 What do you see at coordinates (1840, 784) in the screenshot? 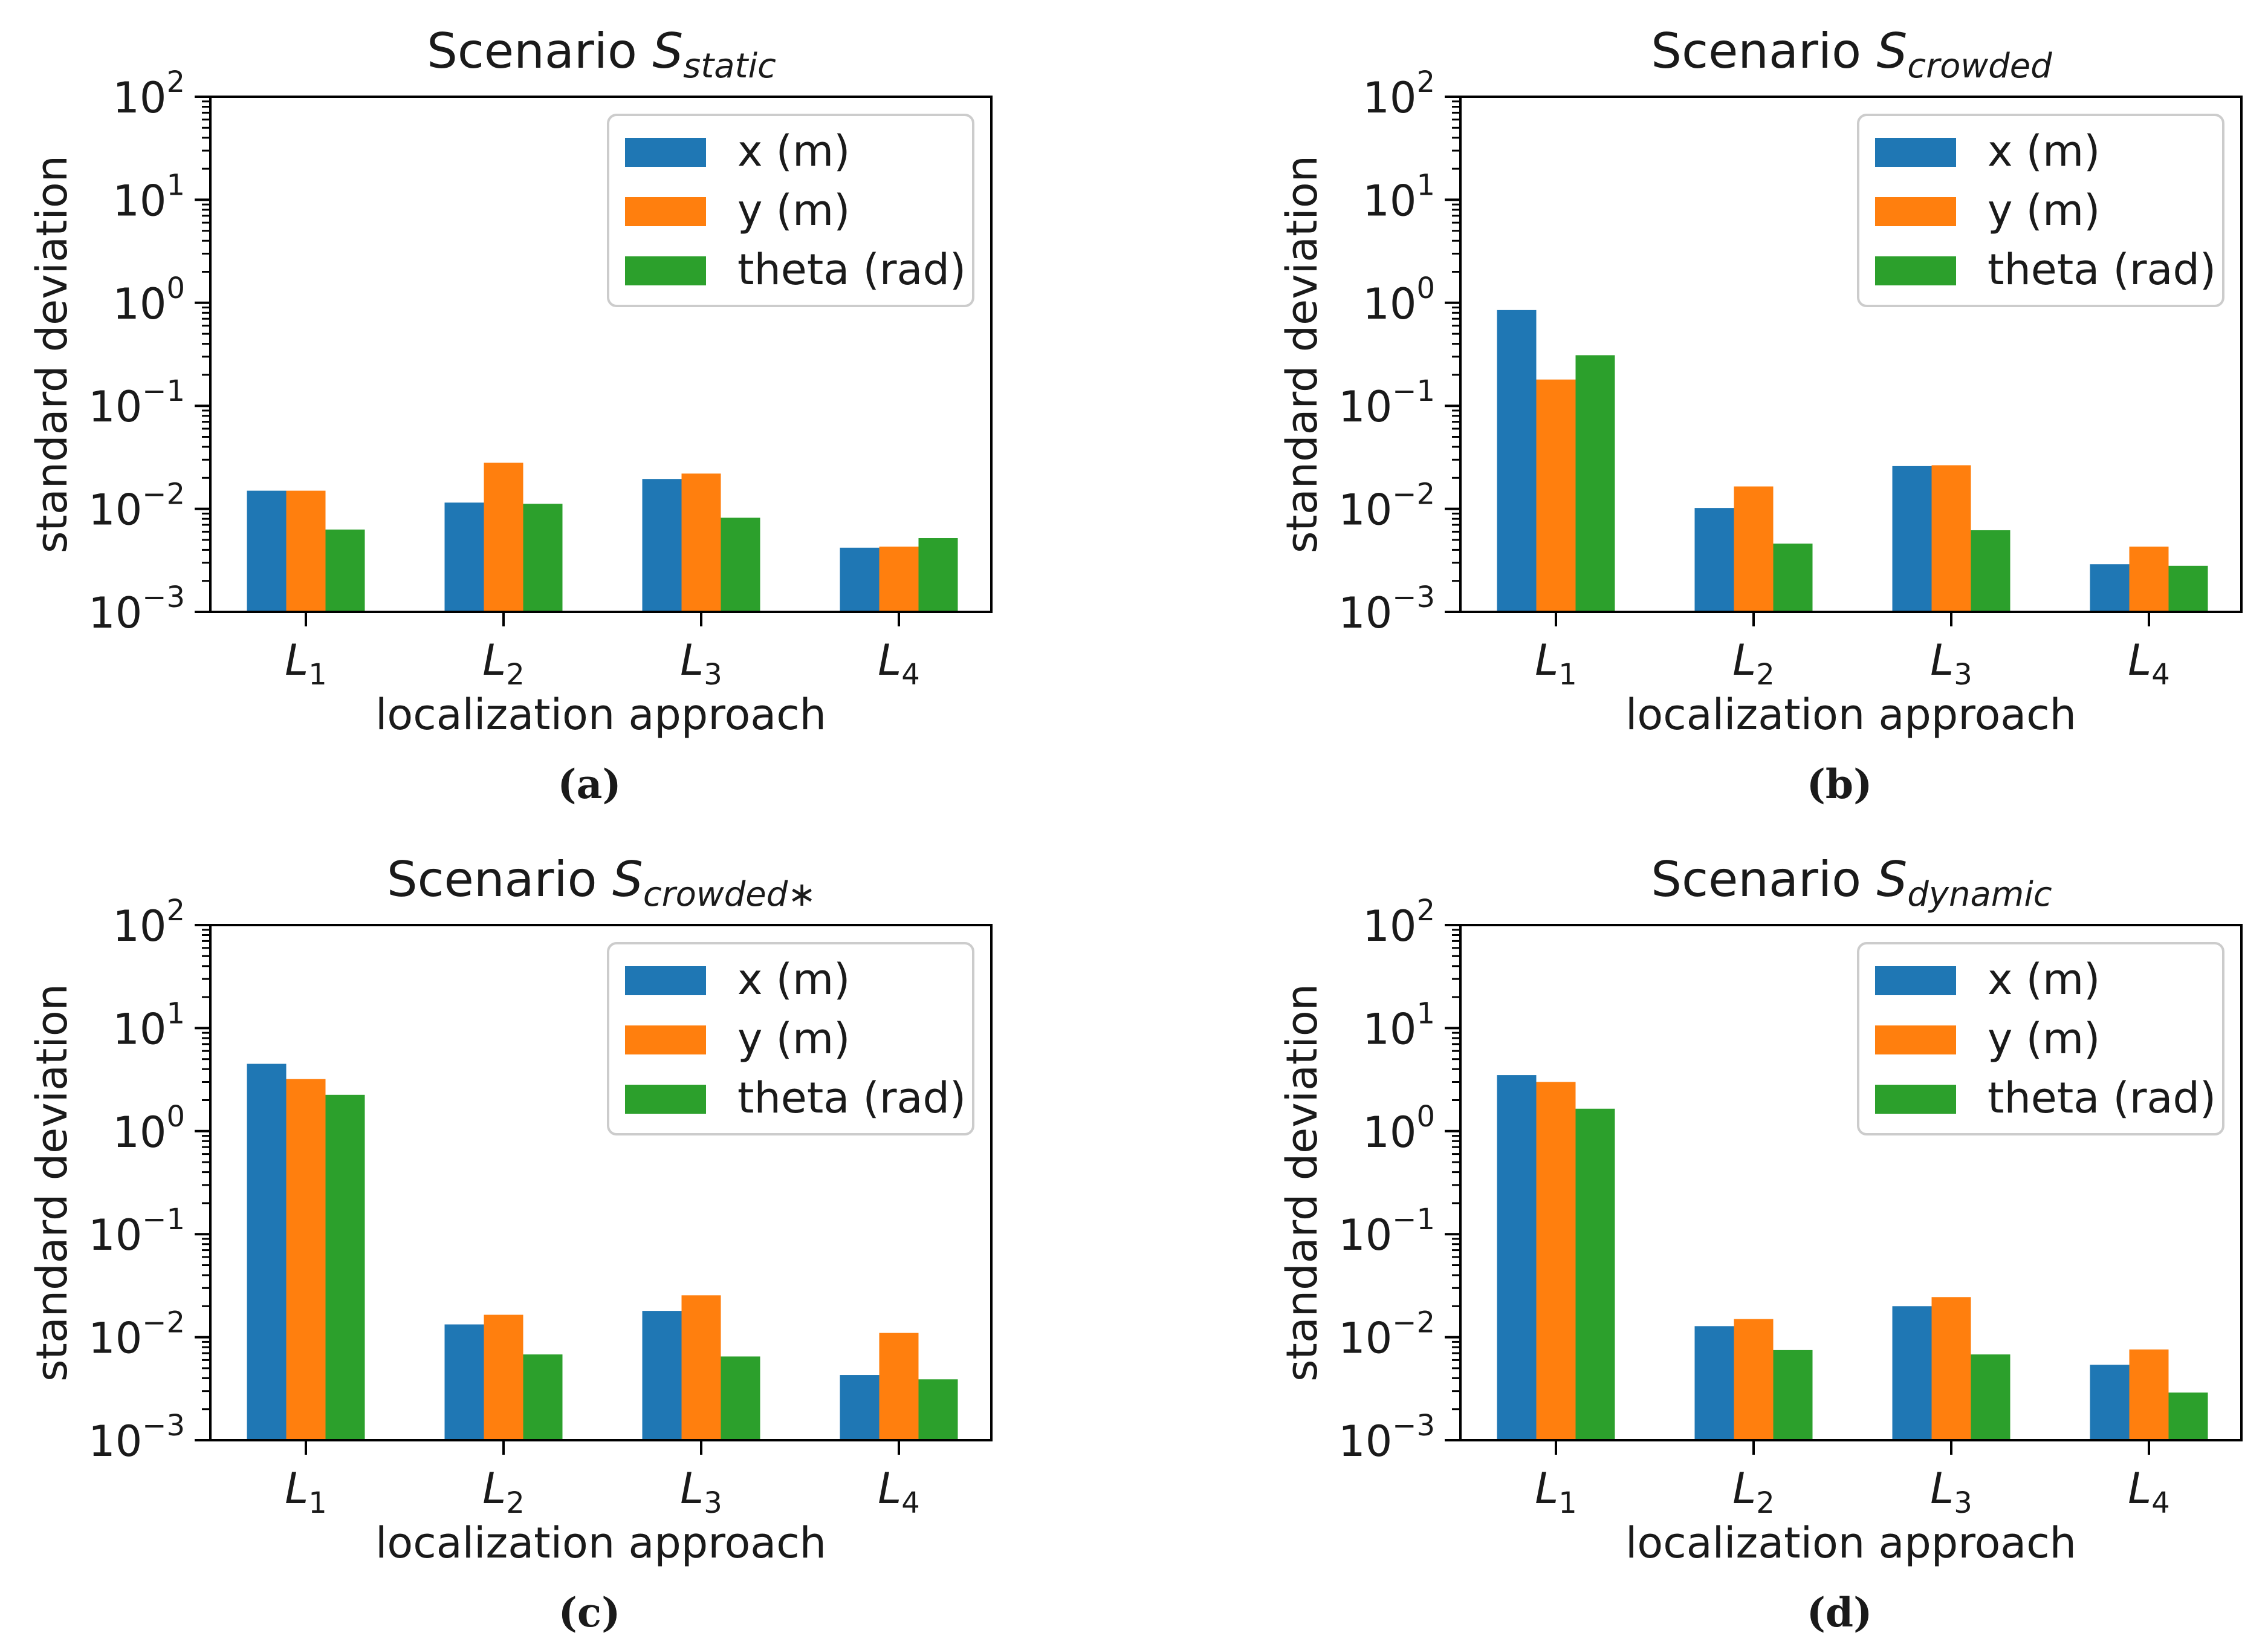
I see `panel-caption: (b)` at bounding box center [1840, 784].